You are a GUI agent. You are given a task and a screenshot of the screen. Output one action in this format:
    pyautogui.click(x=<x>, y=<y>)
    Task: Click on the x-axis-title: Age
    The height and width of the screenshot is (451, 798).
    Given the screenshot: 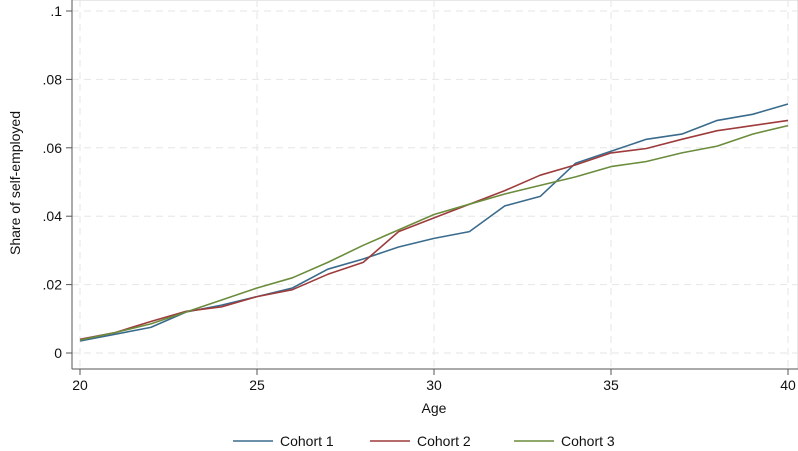 What is the action you would take?
    pyautogui.click(x=434, y=408)
    